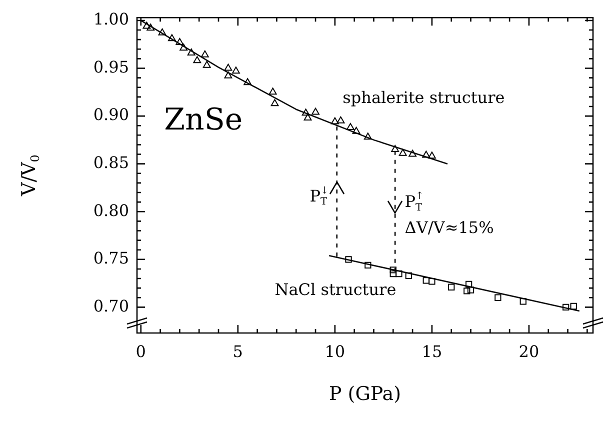  Describe the element at coordinates (423, 97) in the screenshot. I see `annotation: sphalerite structure` at that location.